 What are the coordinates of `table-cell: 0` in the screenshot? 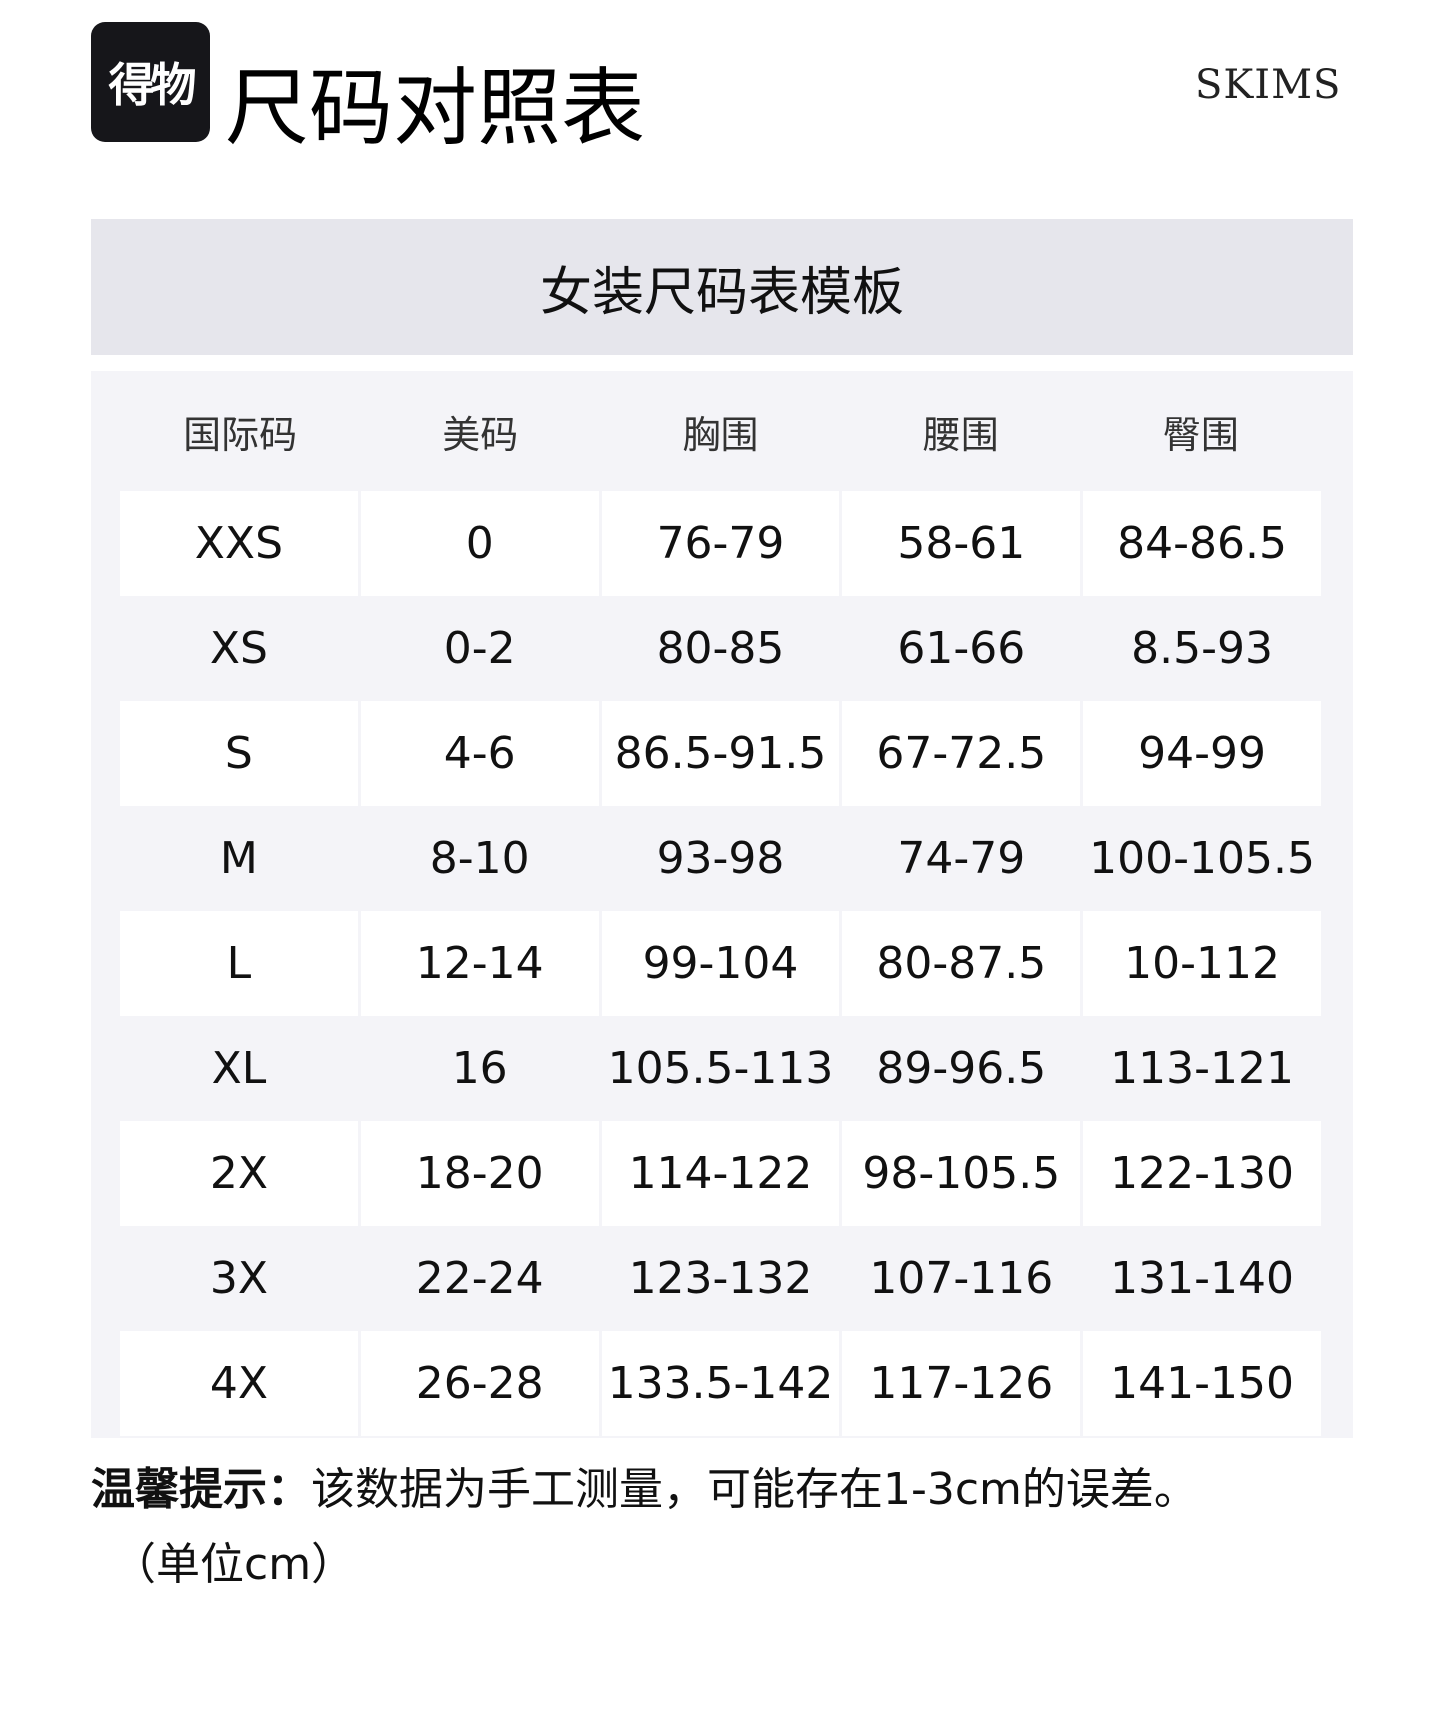 It's located at (479, 543).